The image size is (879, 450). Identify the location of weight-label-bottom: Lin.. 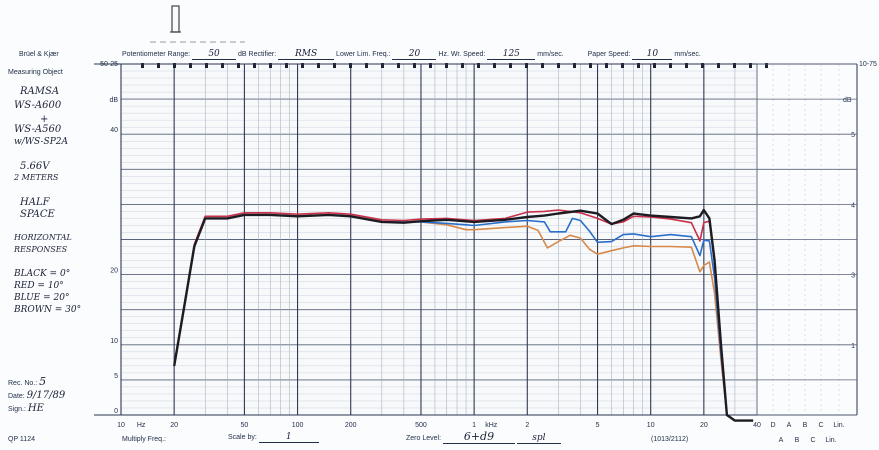
(830, 440).